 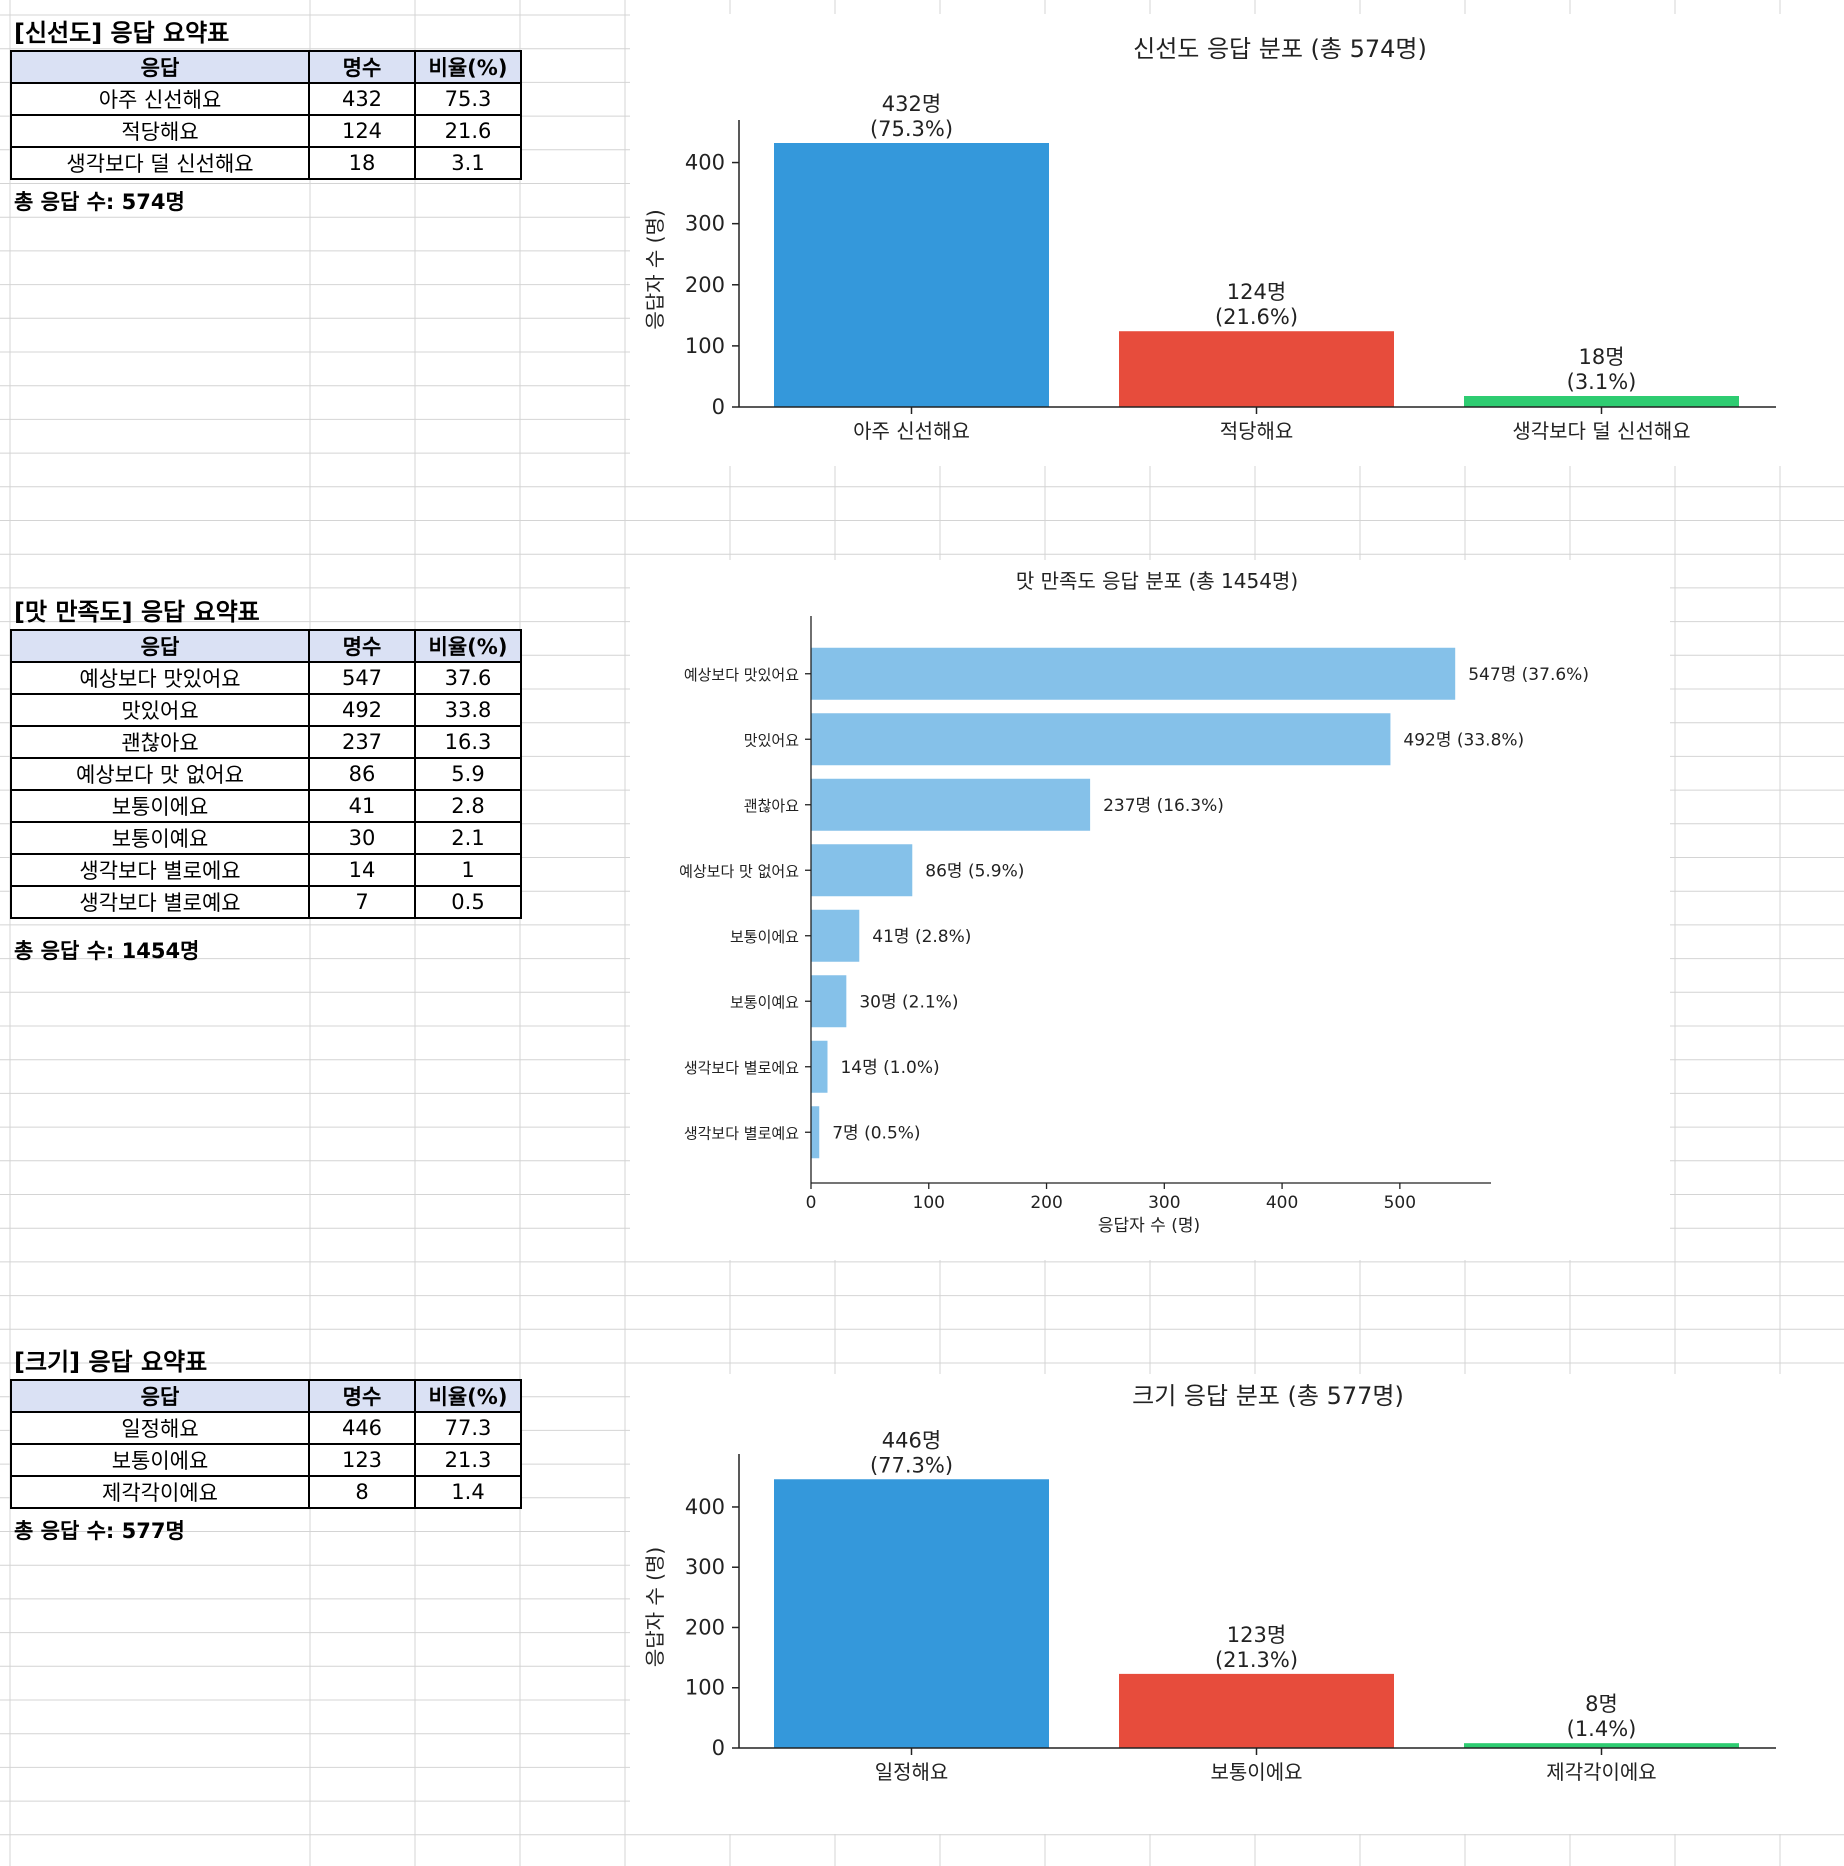 I want to click on table-cell: 37.6, so click(x=468, y=678).